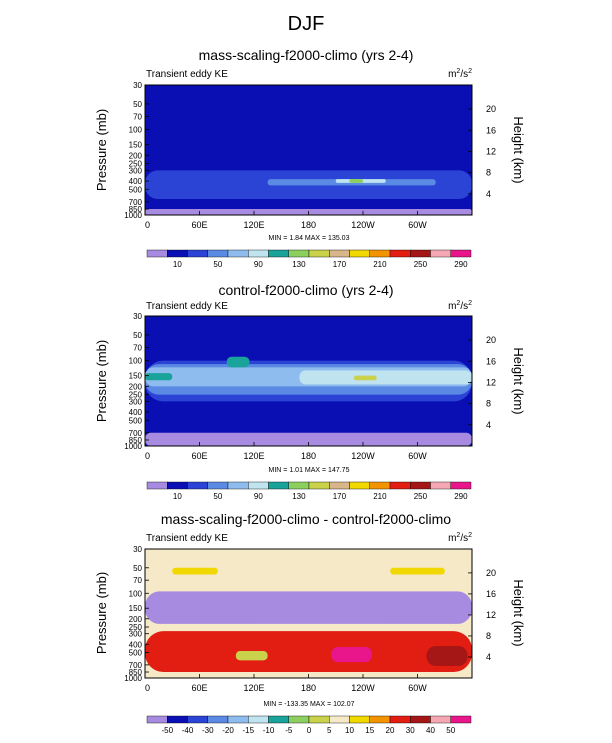 Image resolution: width=612 pixels, height=743 pixels. What do you see at coordinates (187, 538) in the screenshot?
I see `variable-label: Transient eddy KE` at bounding box center [187, 538].